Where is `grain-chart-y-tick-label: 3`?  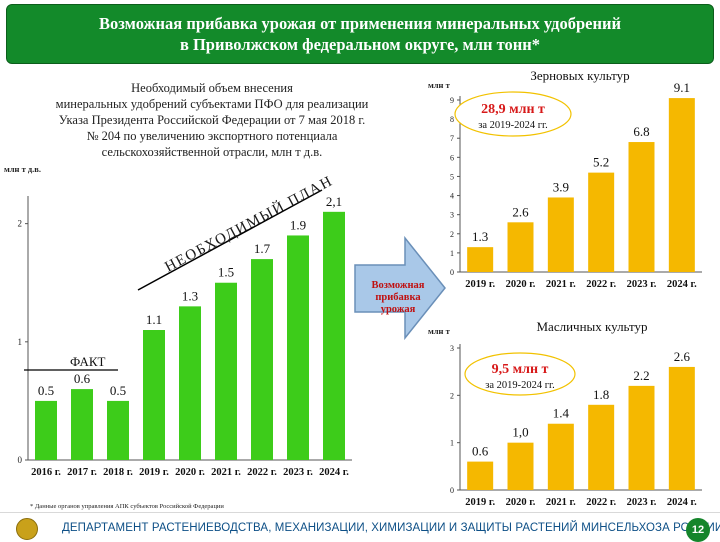
grain-chart-y-tick-label: 3 is located at coordinates (452, 215).